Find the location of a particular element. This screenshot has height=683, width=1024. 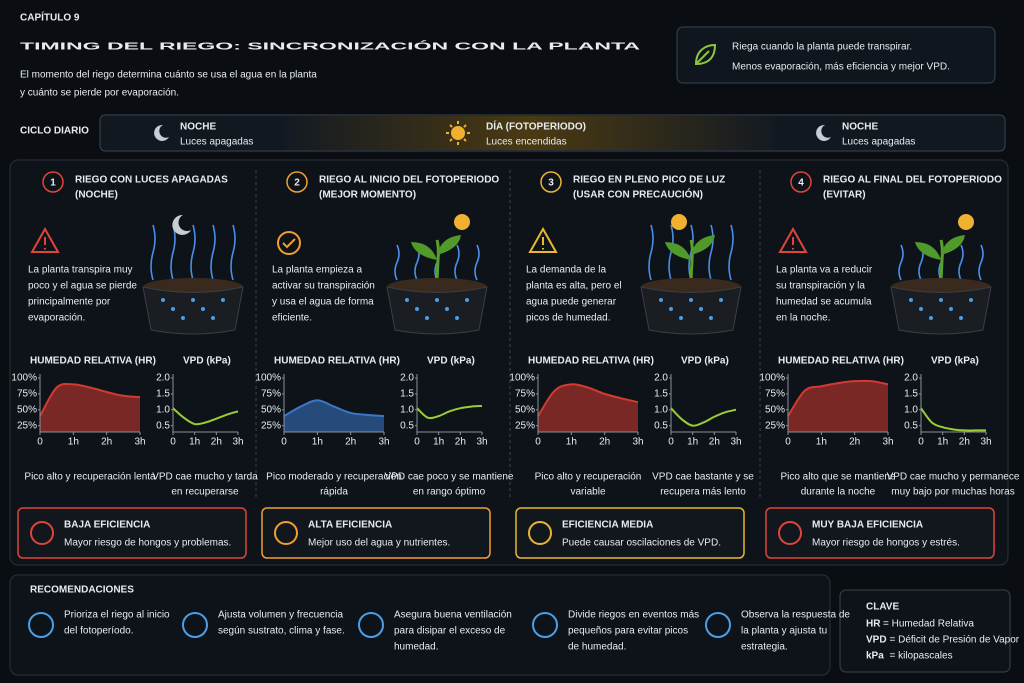

rec-icon is located at coordinates (371, 625).